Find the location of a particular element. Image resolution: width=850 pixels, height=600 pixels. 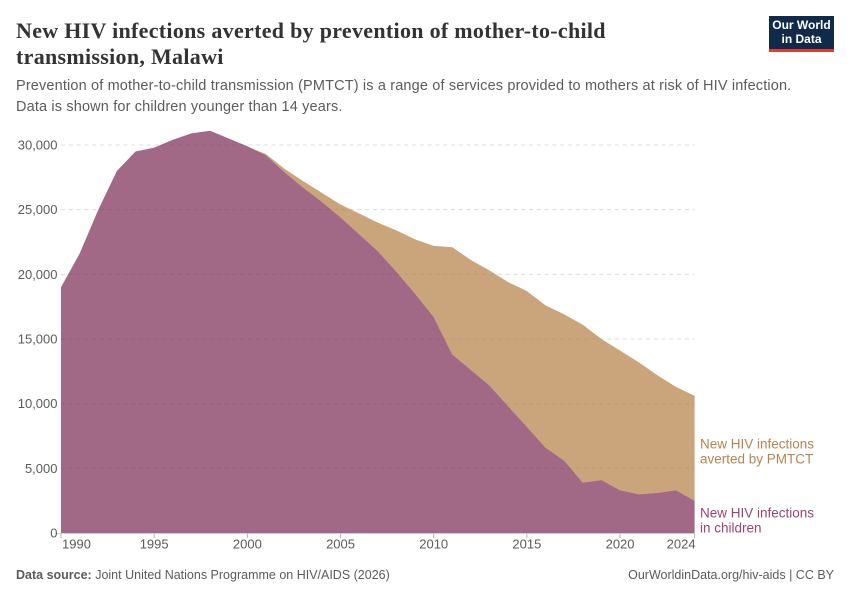

x-tick-label-2005: 2005 is located at coordinates (340, 544).